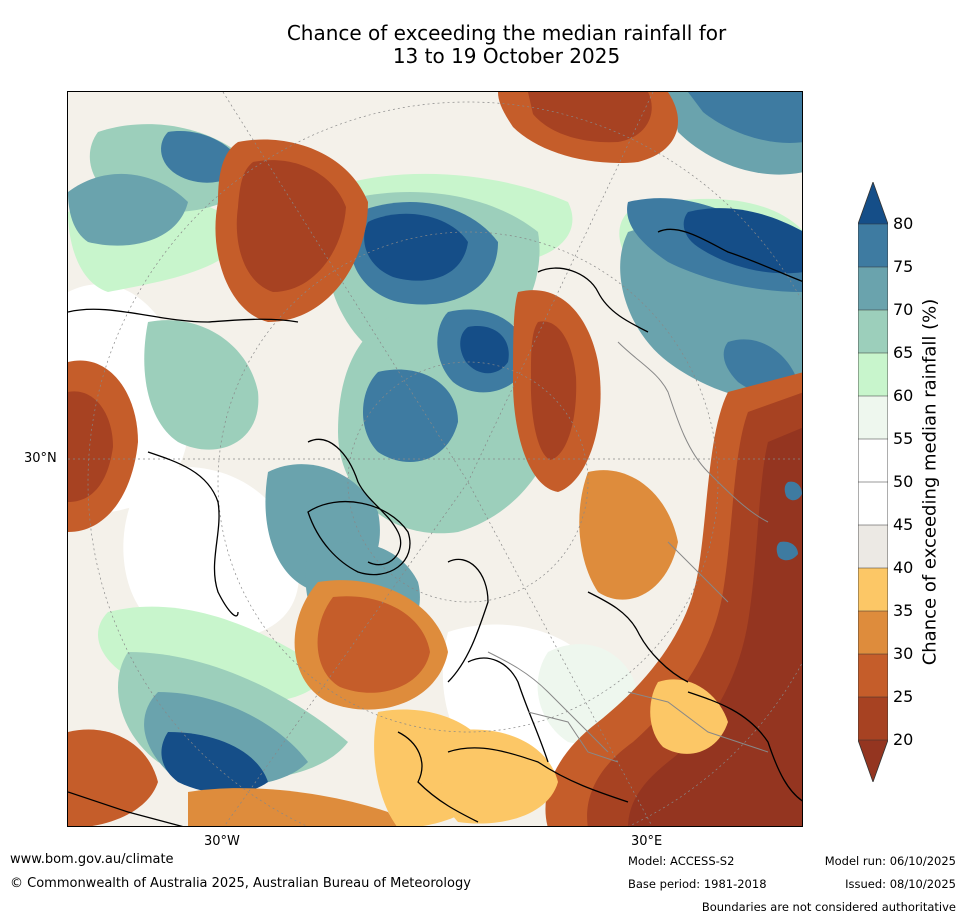  What do you see at coordinates (903, 481) in the screenshot?
I see `colorbar-tick-label: 50` at bounding box center [903, 481].